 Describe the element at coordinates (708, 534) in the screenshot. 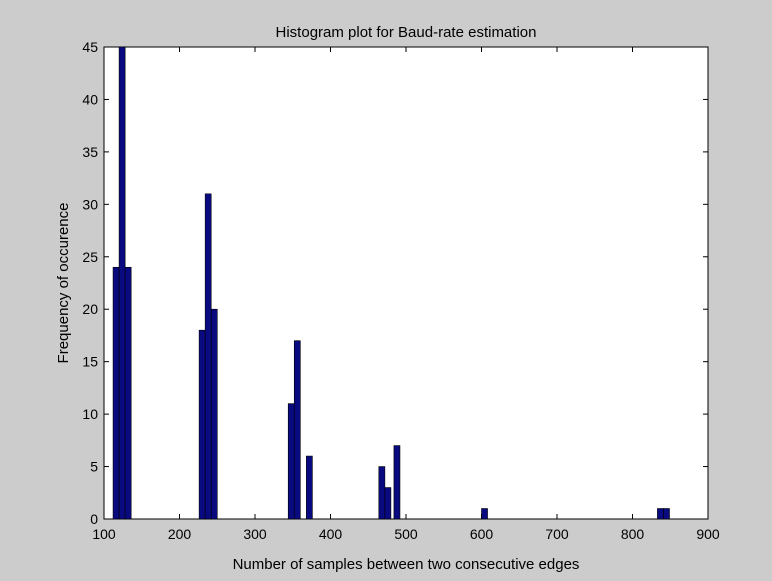

I see `x-tick-label: 900` at that location.